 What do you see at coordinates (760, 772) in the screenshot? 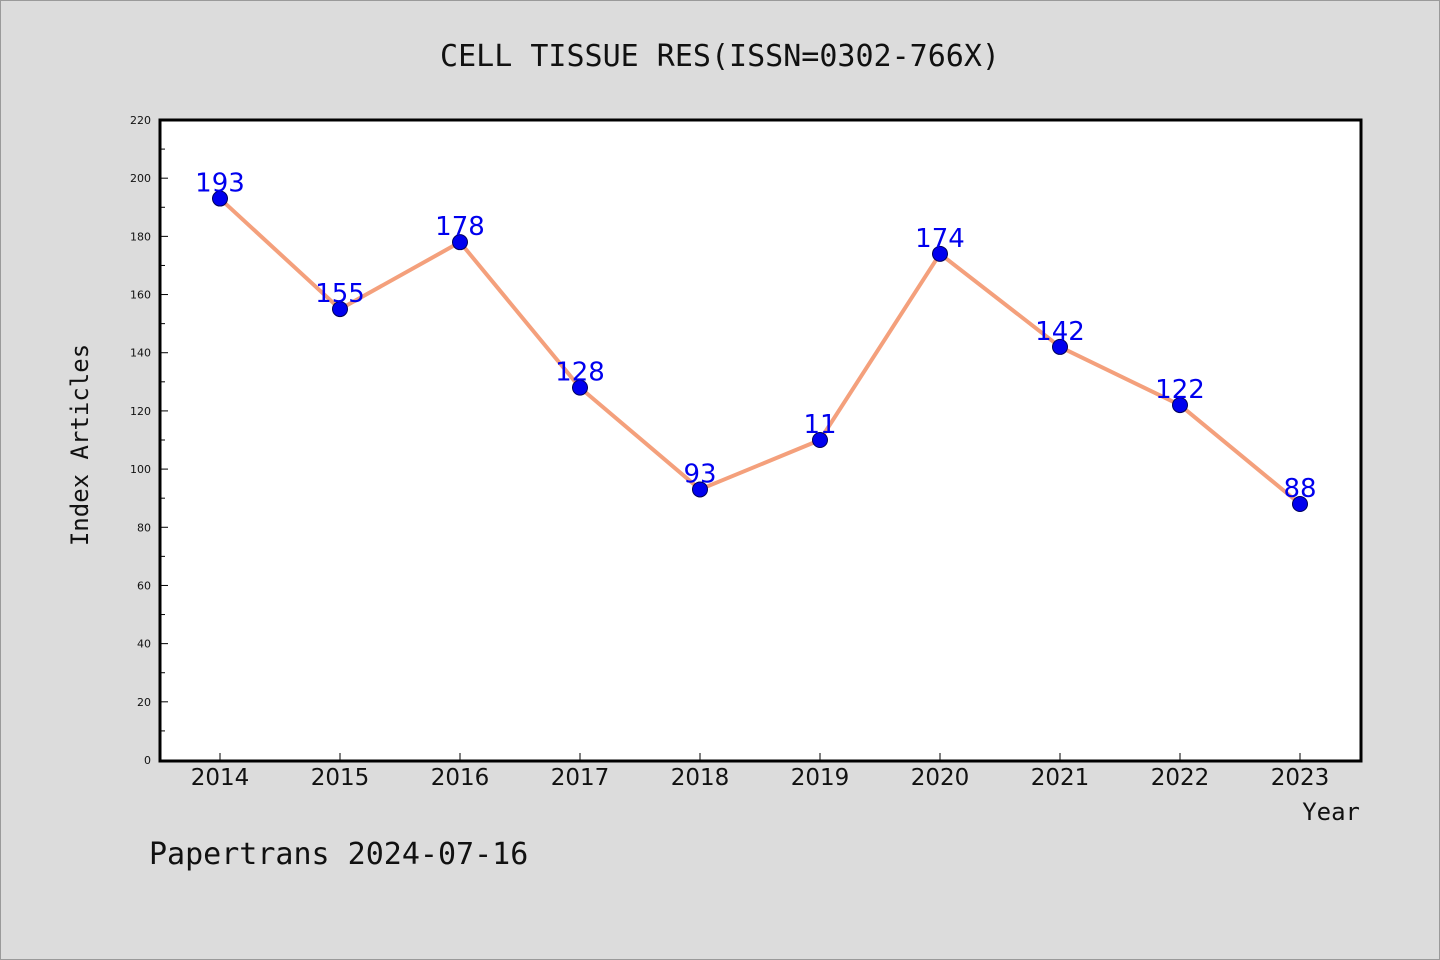
I see `x-axis: 2014 2015 2016 2017 2018 2019 2020 2021 2022 2023` at bounding box center [760, 772].